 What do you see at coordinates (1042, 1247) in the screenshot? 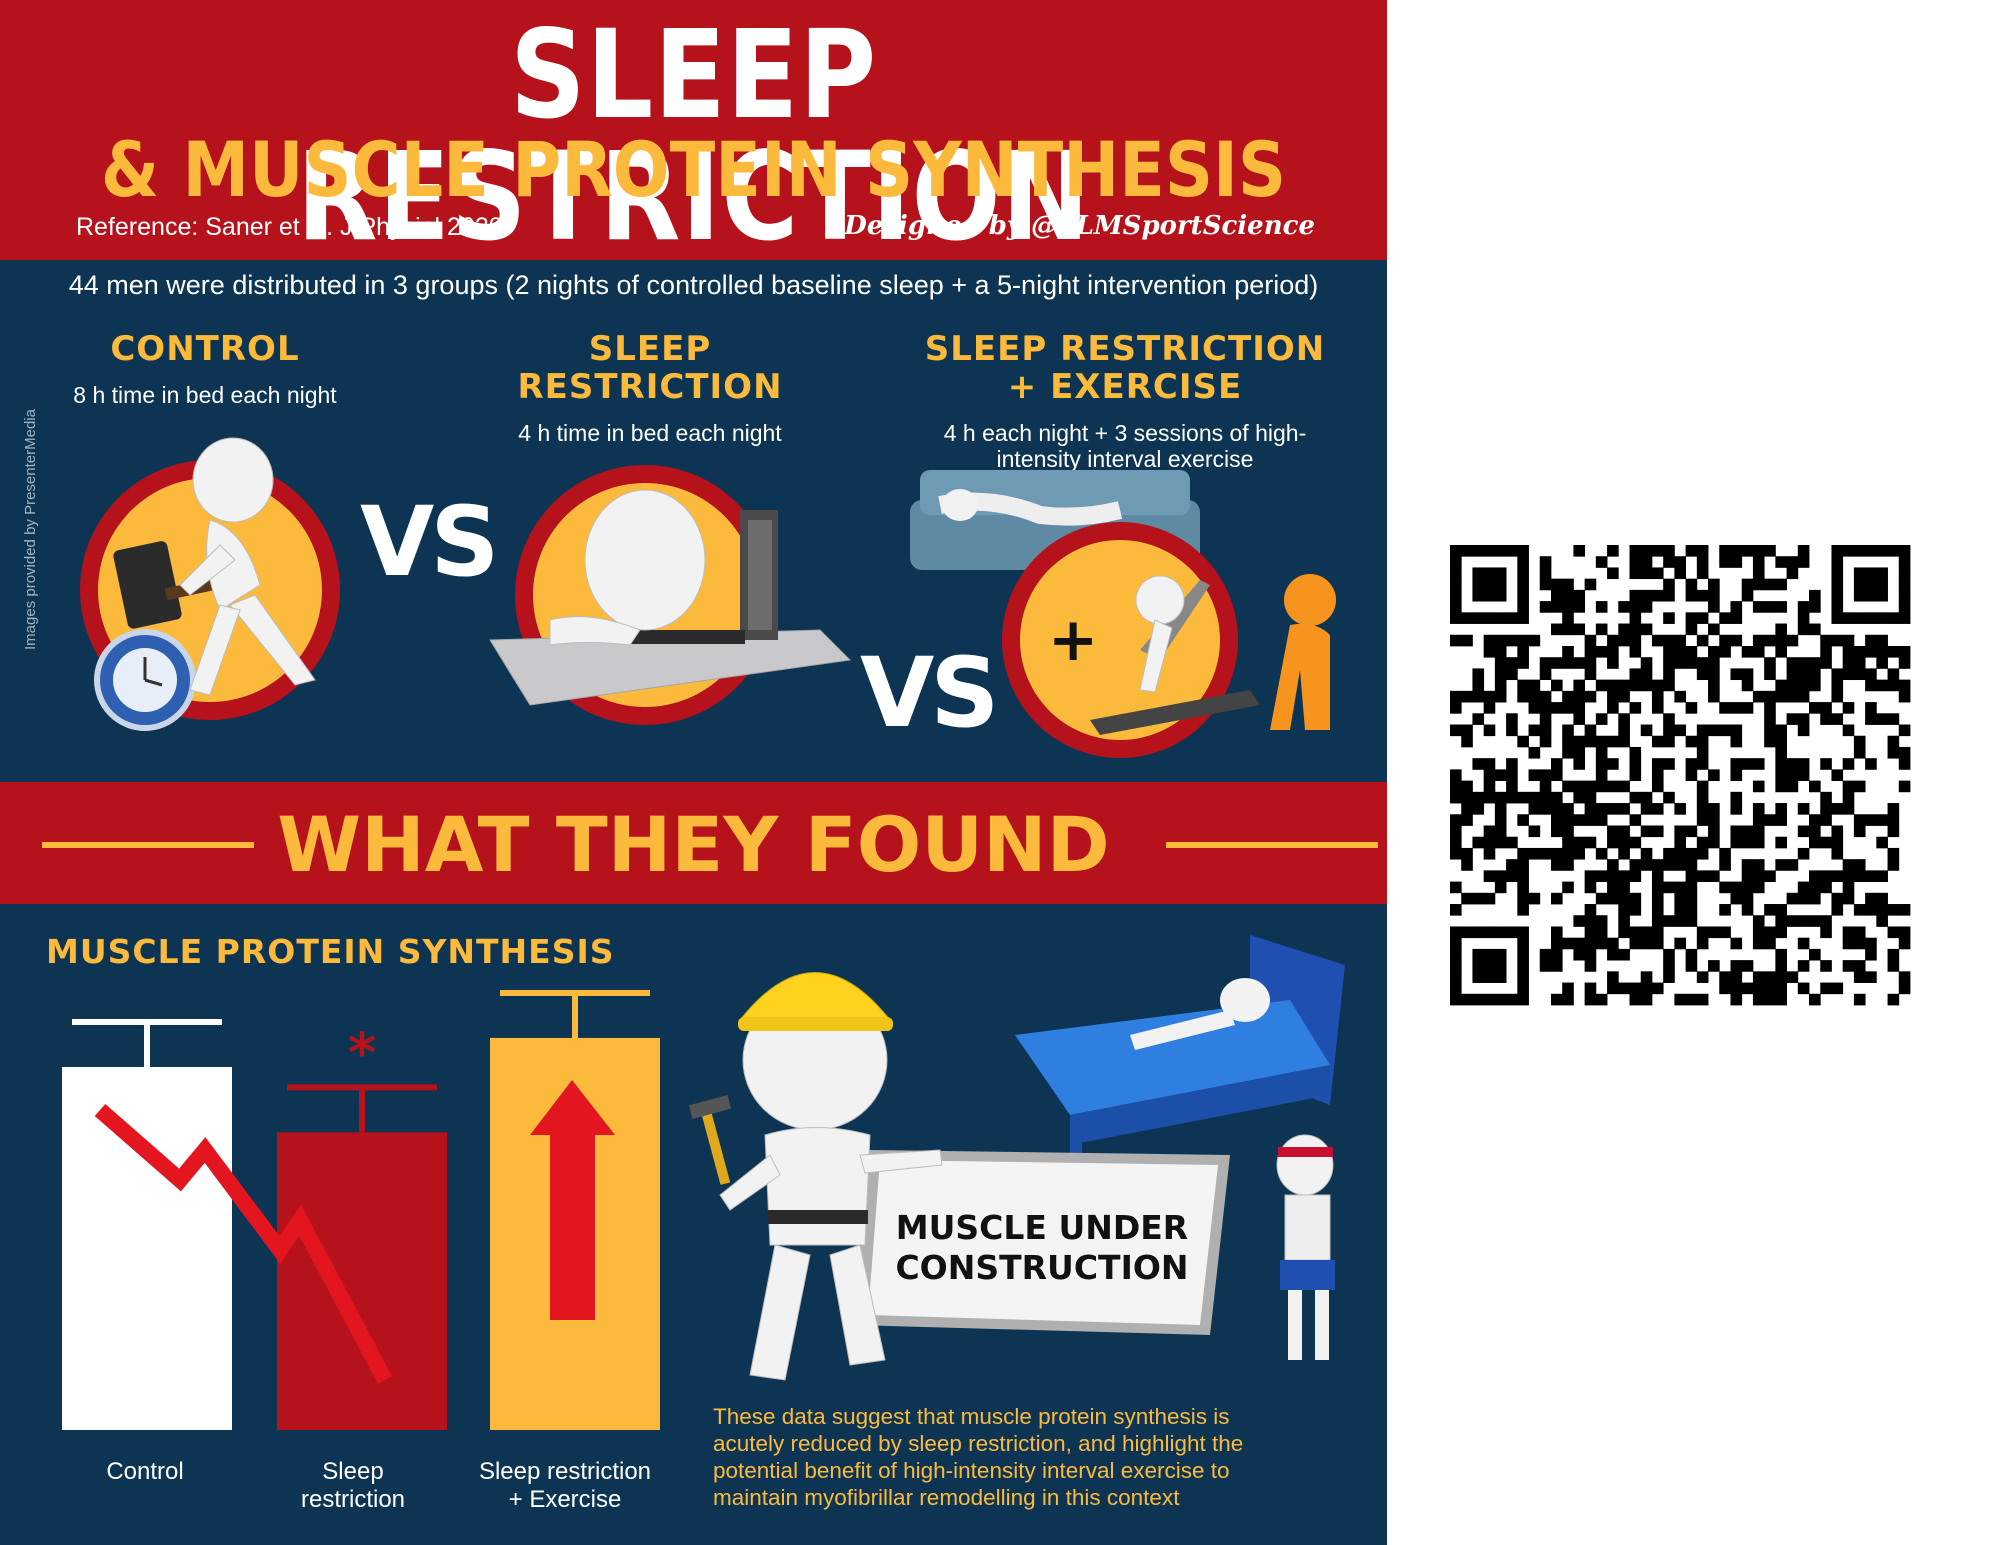
I see `muscle-under-construction-sign: MUSCLE UNDER CONSTRUCTION` at bounding box center [1042, 1247].